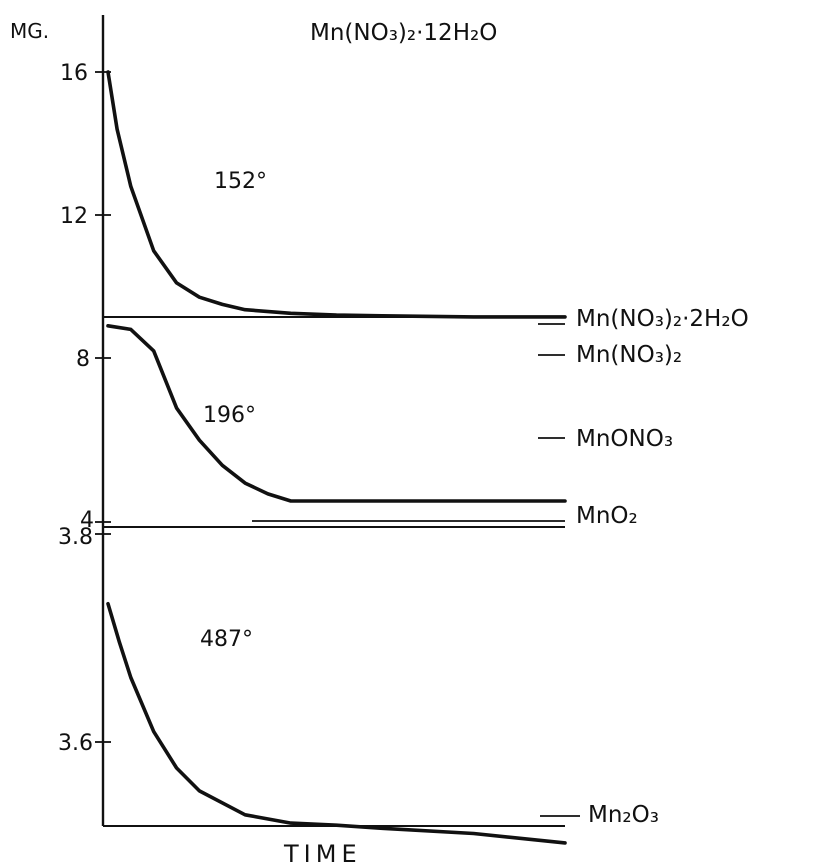  I want to click on y-tick-label: 3.6, so click(75, 743).